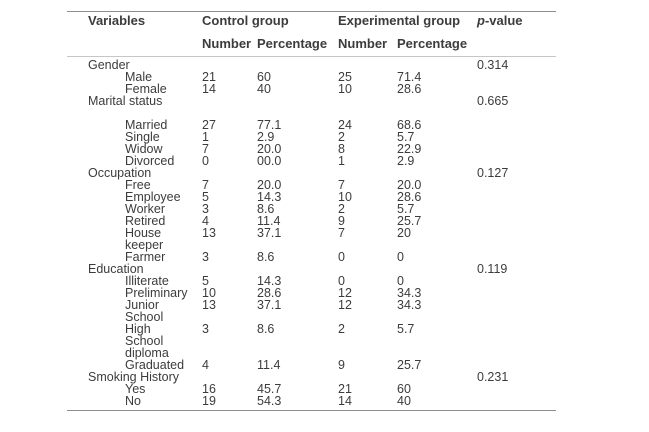 Image resolution: width=649 pixels, height=432 pixels. What do you see at coordinates (145, 209) in the screenshot?
I see `row-label: Worker` at bounding box center [145, 209].